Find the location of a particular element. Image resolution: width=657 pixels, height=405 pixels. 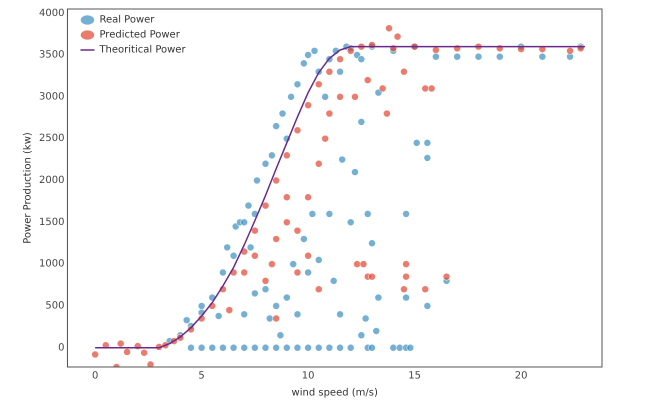

y-tick-label: 2500 is located at coordinates (51, 138).